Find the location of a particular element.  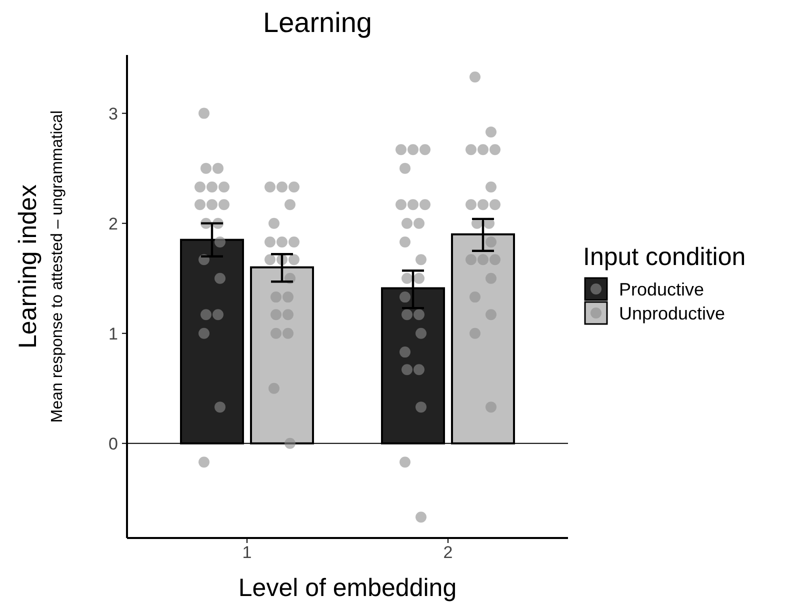

legend-label: Productive is located at coordinates (661, 289).